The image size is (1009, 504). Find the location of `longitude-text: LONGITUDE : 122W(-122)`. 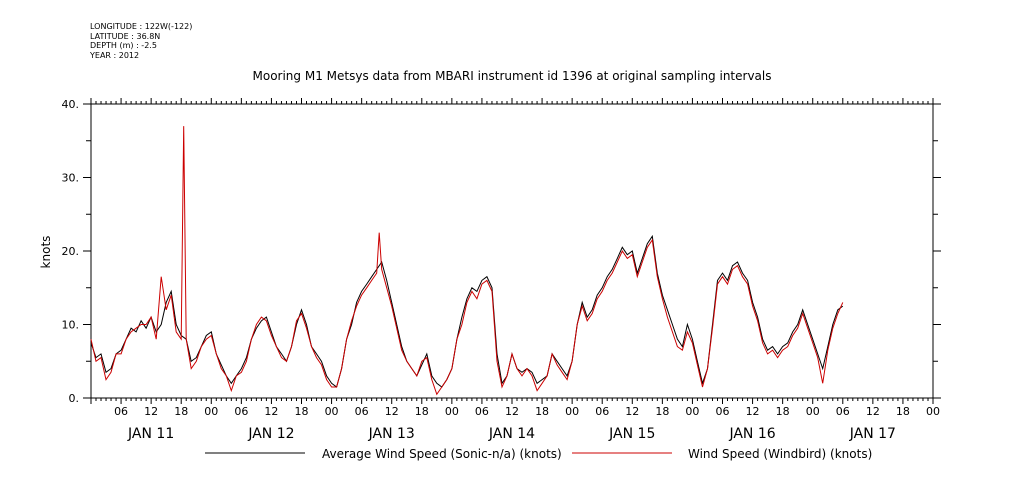

longitude-text: LONGITUDE : 122W(-122) is located at coordinates (141, 26).